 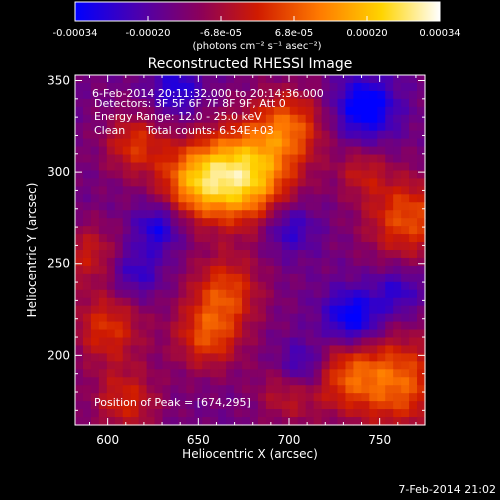 What do you see at coordinates (257, 11) in the screenshot?
I see `colorbar-frame` at bounding box center [257, 11].